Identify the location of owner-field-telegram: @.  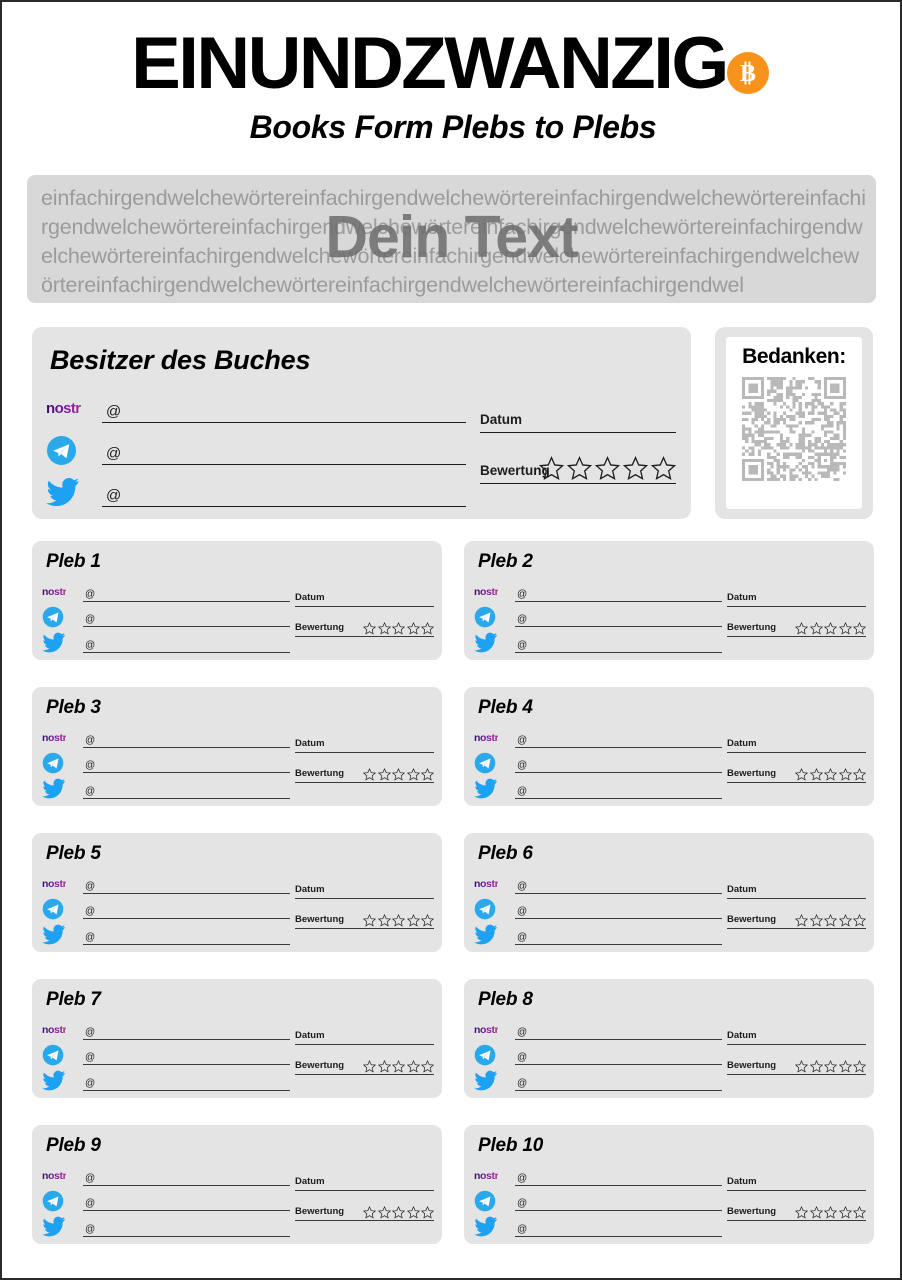
(256, 450).